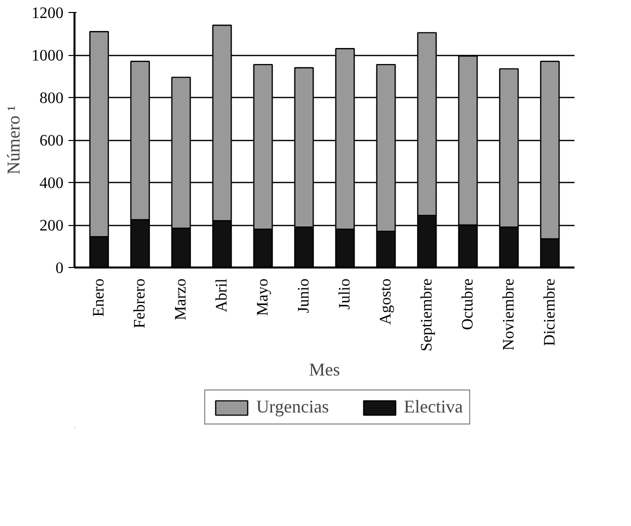 The image size is (631, 526). What do you see at coordinates (52, 98) in the screenshot?
I see `y-tick-label: 800` at bounding box center [52, 98].